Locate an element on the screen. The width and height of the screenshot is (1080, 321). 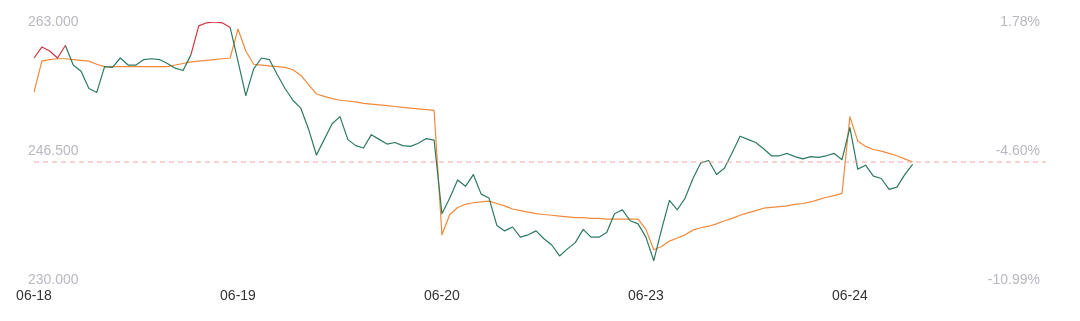
x-tick-label: 06-18 is located at coordinates (34, 295).